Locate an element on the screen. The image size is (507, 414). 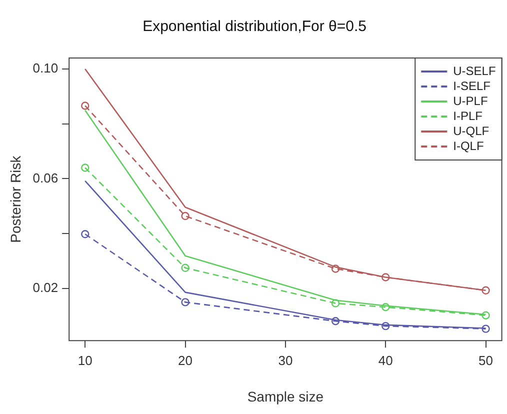
legend-label: I-QLF is located at coordinates (468, 145).